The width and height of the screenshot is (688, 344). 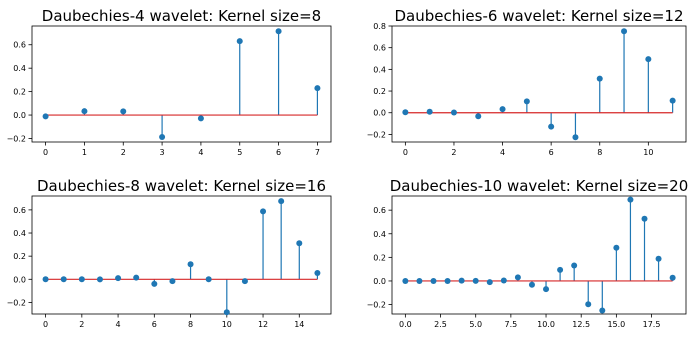 I want to click on chart-title: Daubechies-4 wavelet: Kernel size=8, so click(x=181, y=16).